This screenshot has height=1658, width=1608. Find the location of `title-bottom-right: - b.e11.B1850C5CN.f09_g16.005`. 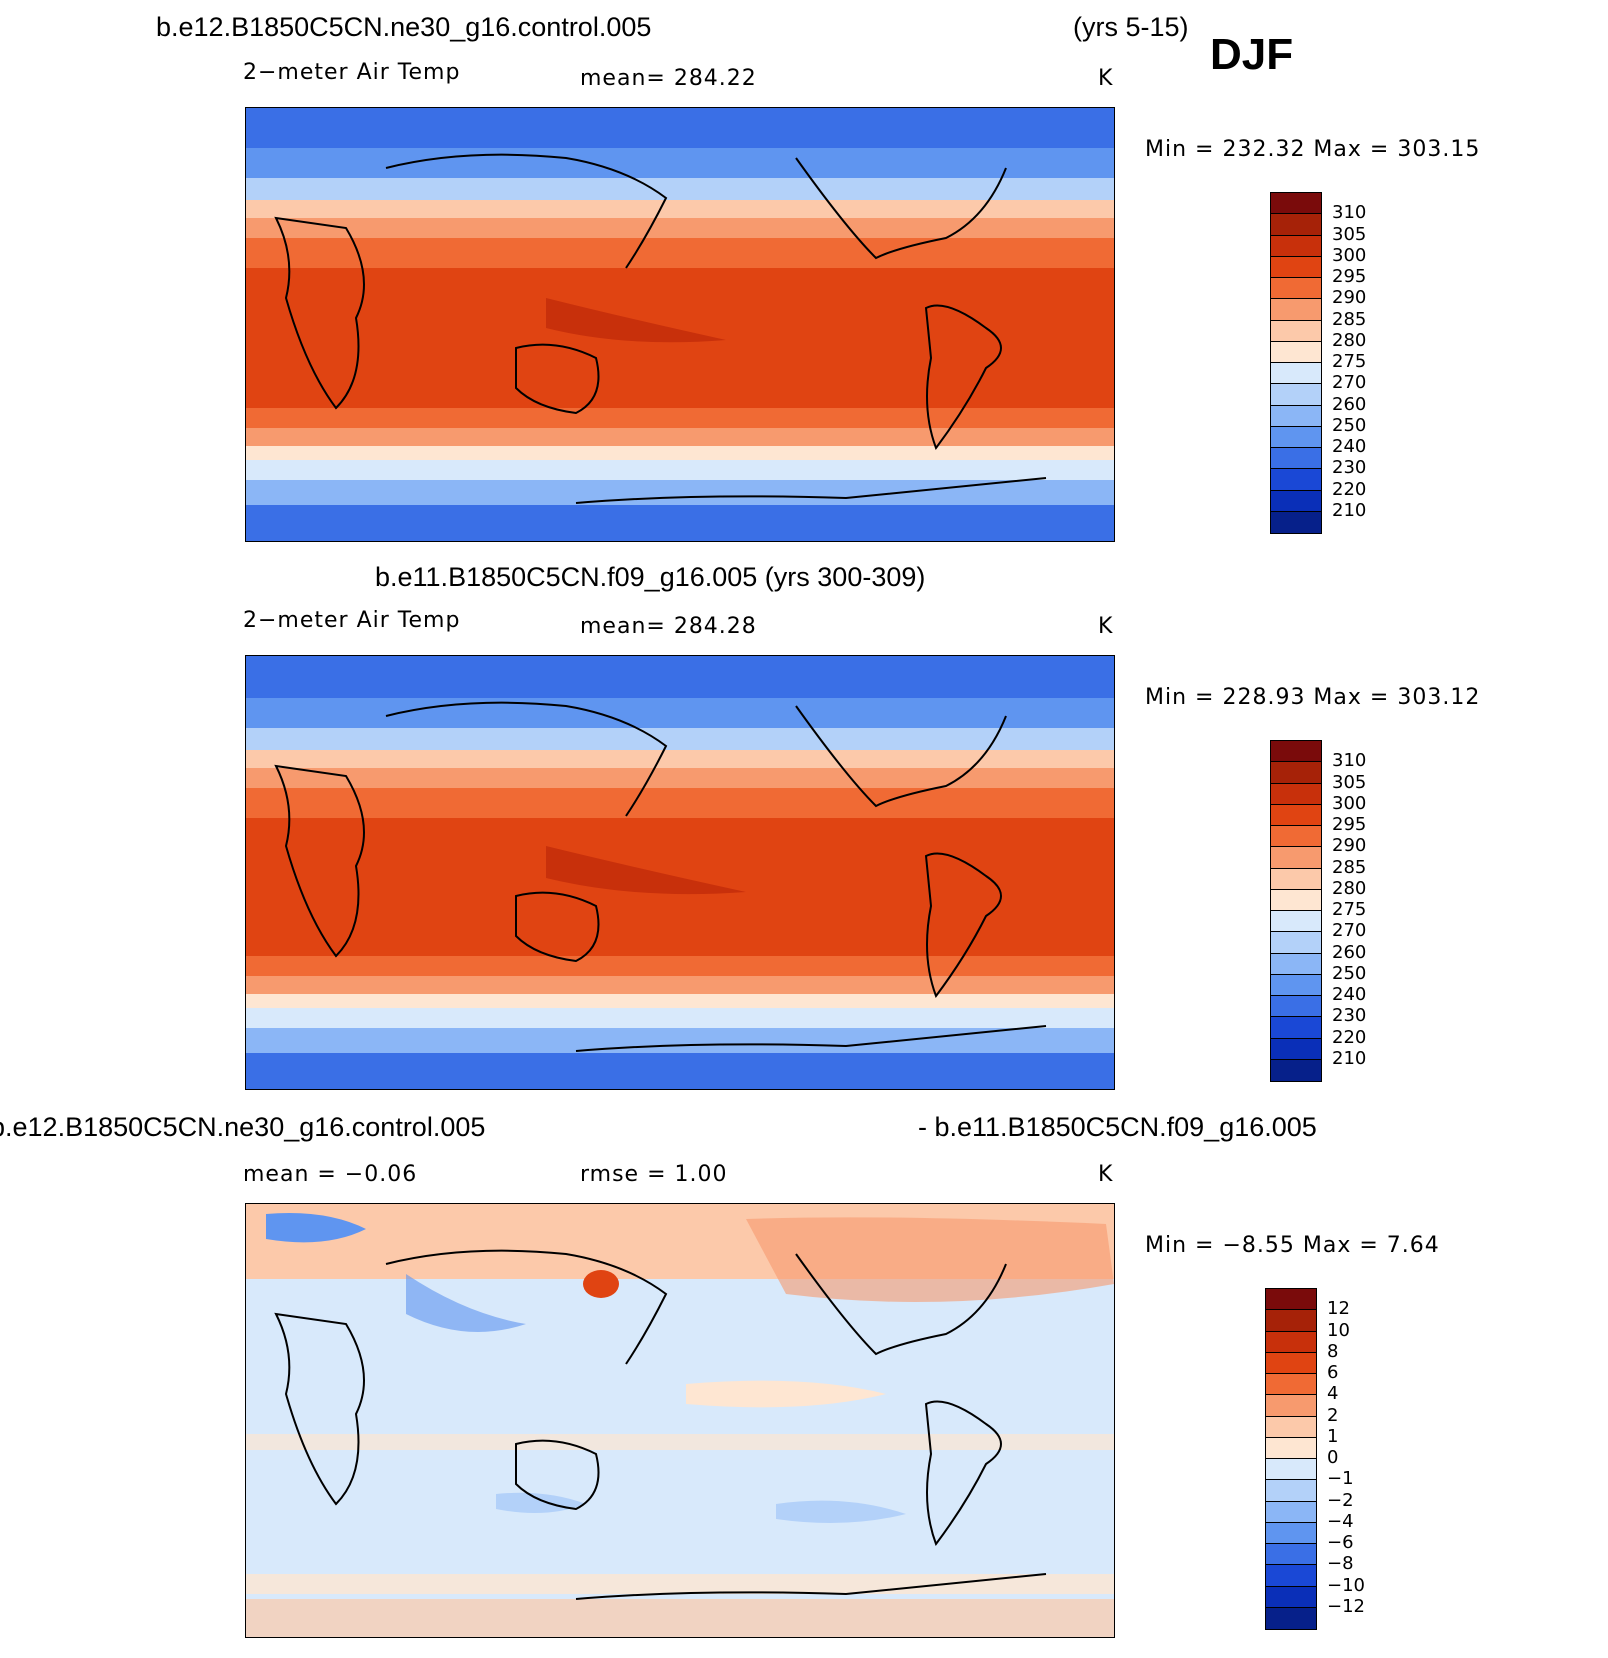

title-bottom-right: - b.e11.B1850C5CN.f09_g16.005 is located at coordinates (1117, 1127).